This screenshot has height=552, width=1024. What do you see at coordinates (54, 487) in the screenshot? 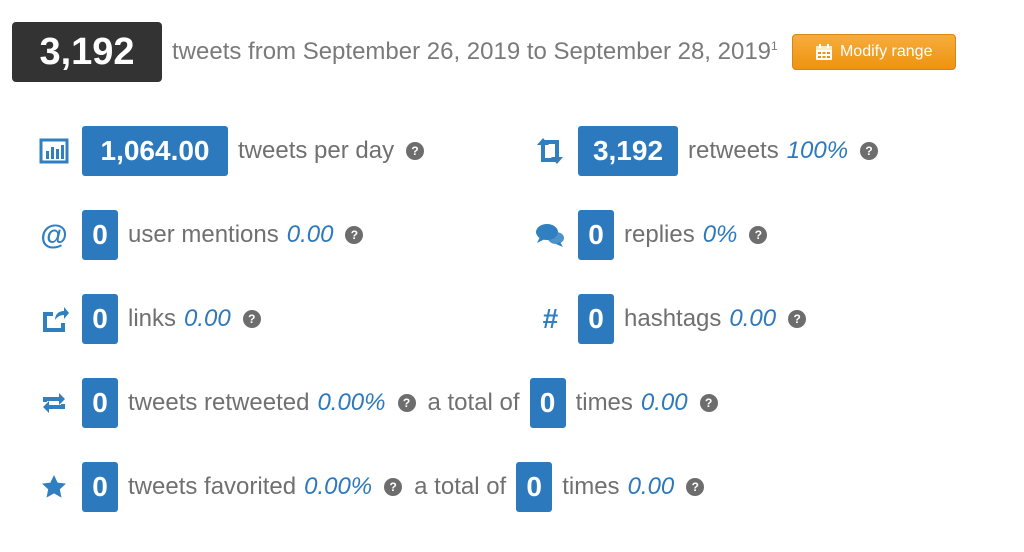
I see `star-icon` at bounding box center [54, 487].